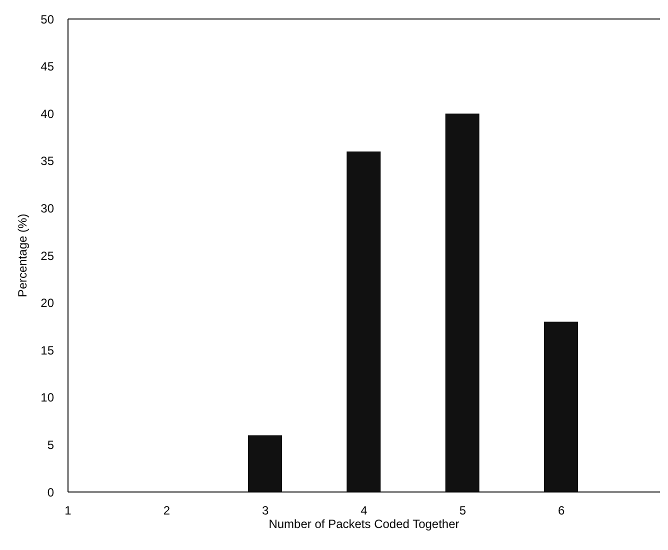 The image size is (668, 550). I want to click on y-tick-label: 25, so click(47, 255).